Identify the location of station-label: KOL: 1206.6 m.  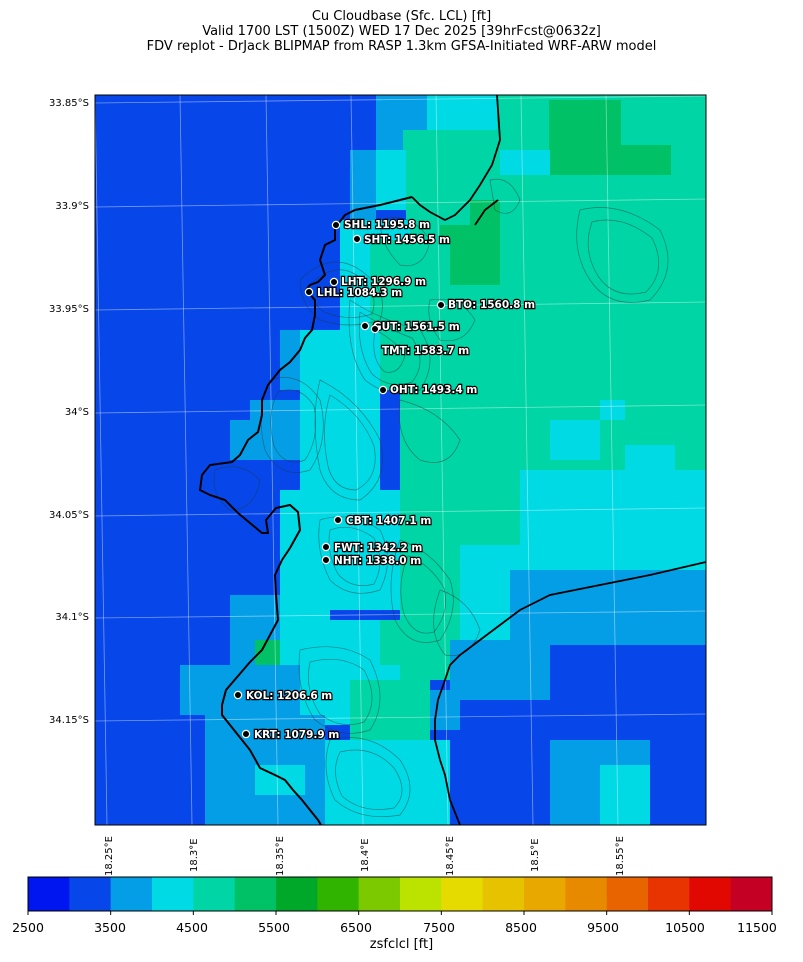
(289, 696).